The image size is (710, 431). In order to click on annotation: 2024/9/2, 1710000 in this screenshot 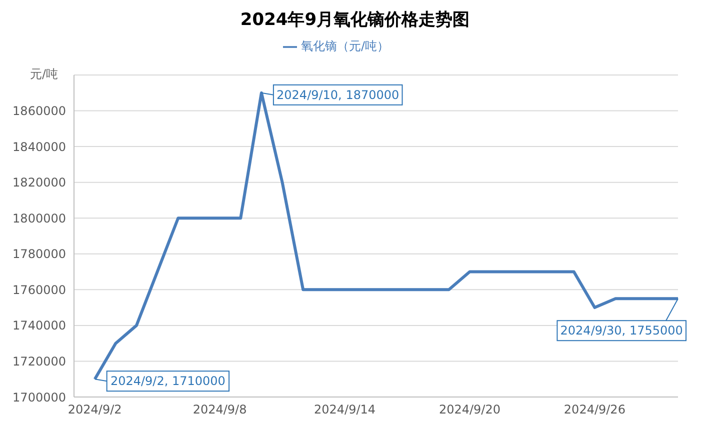, I will do `click(168, 381)`.